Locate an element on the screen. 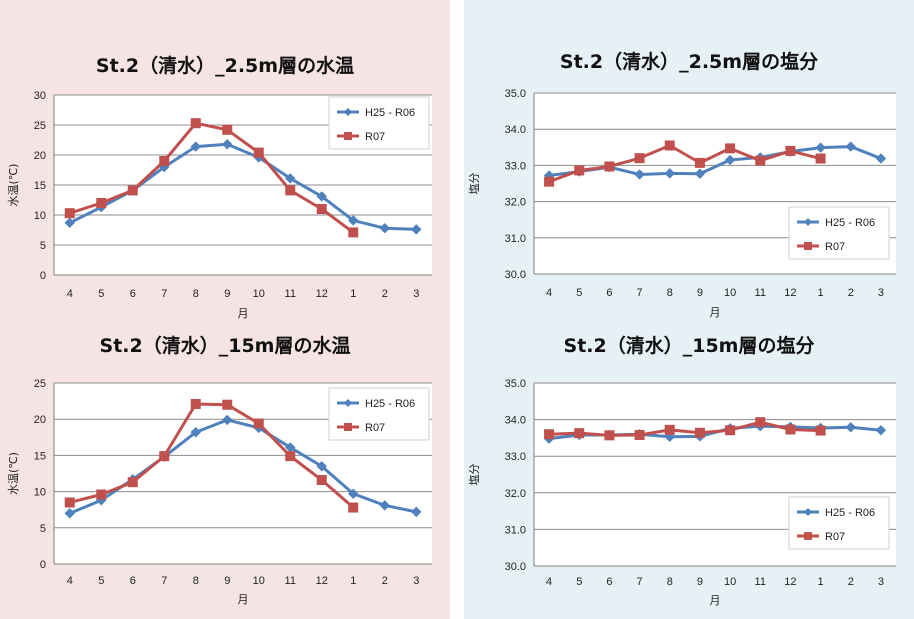  y-tick-label: 5 is located at coordinates (43, 529).